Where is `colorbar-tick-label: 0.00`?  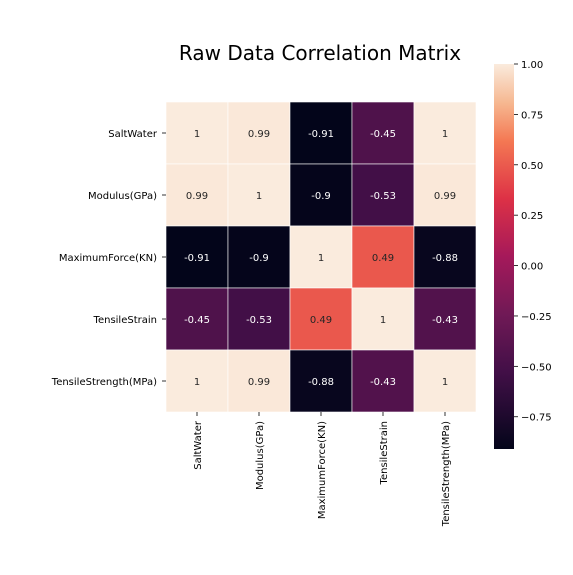 colorbar-tick-label: 0.00 is located at coordinates (532, 267).